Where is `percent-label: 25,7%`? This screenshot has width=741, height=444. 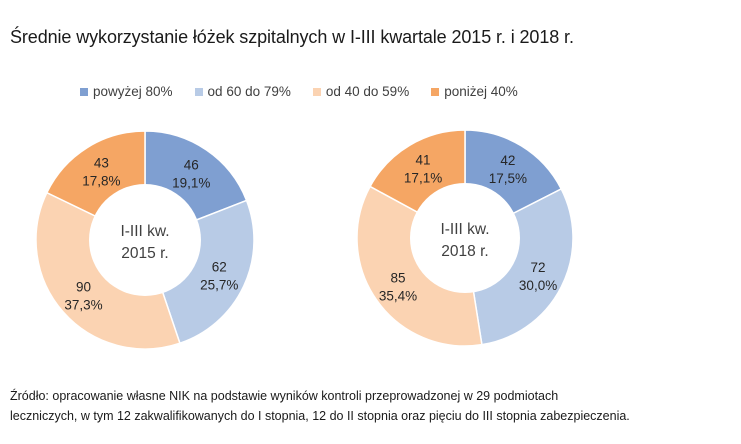 percent-label: 25,7% is located at coordinates (219, 285).